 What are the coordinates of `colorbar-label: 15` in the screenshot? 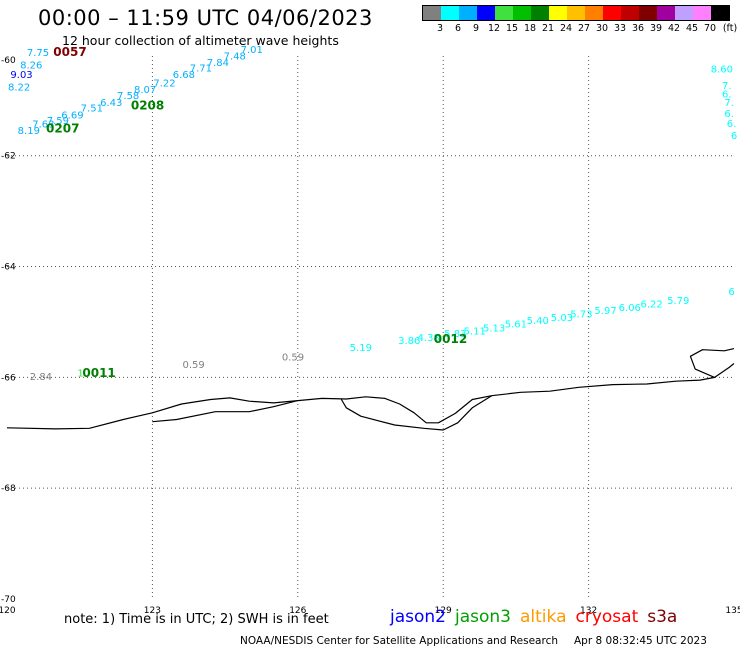 It's located at (512, 28).